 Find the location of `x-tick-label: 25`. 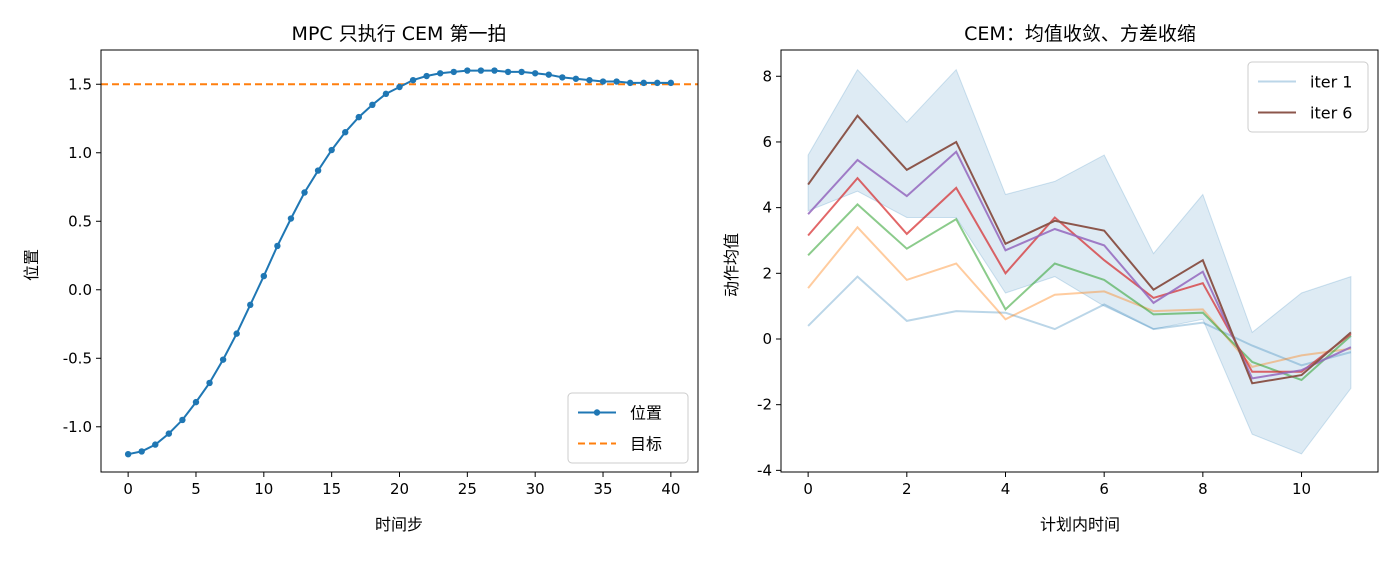

x-tick-label: 25 is located at coordinates (467, 489).